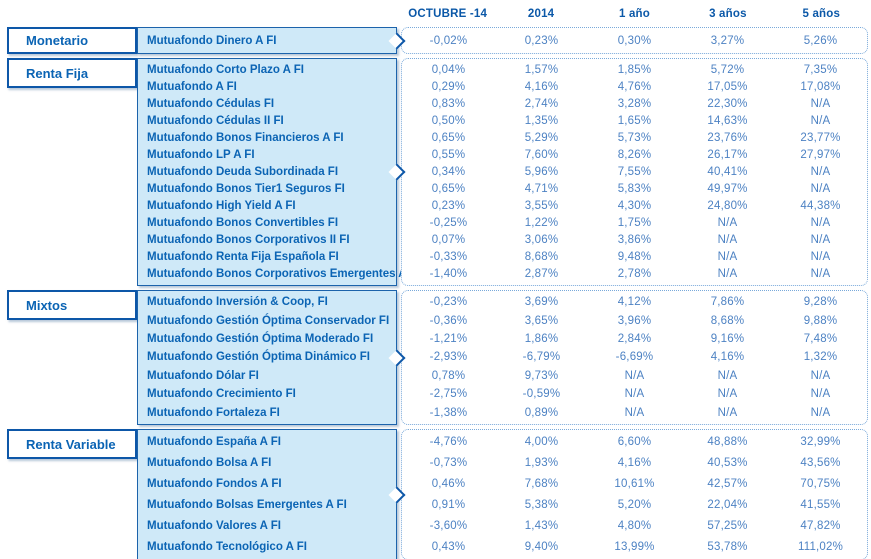 The width and height of the screenshot is (871, 559). I want to click on value-row: -0,73% 1,93% 4,16% 40,53% 43,56%, so click(634, 463).